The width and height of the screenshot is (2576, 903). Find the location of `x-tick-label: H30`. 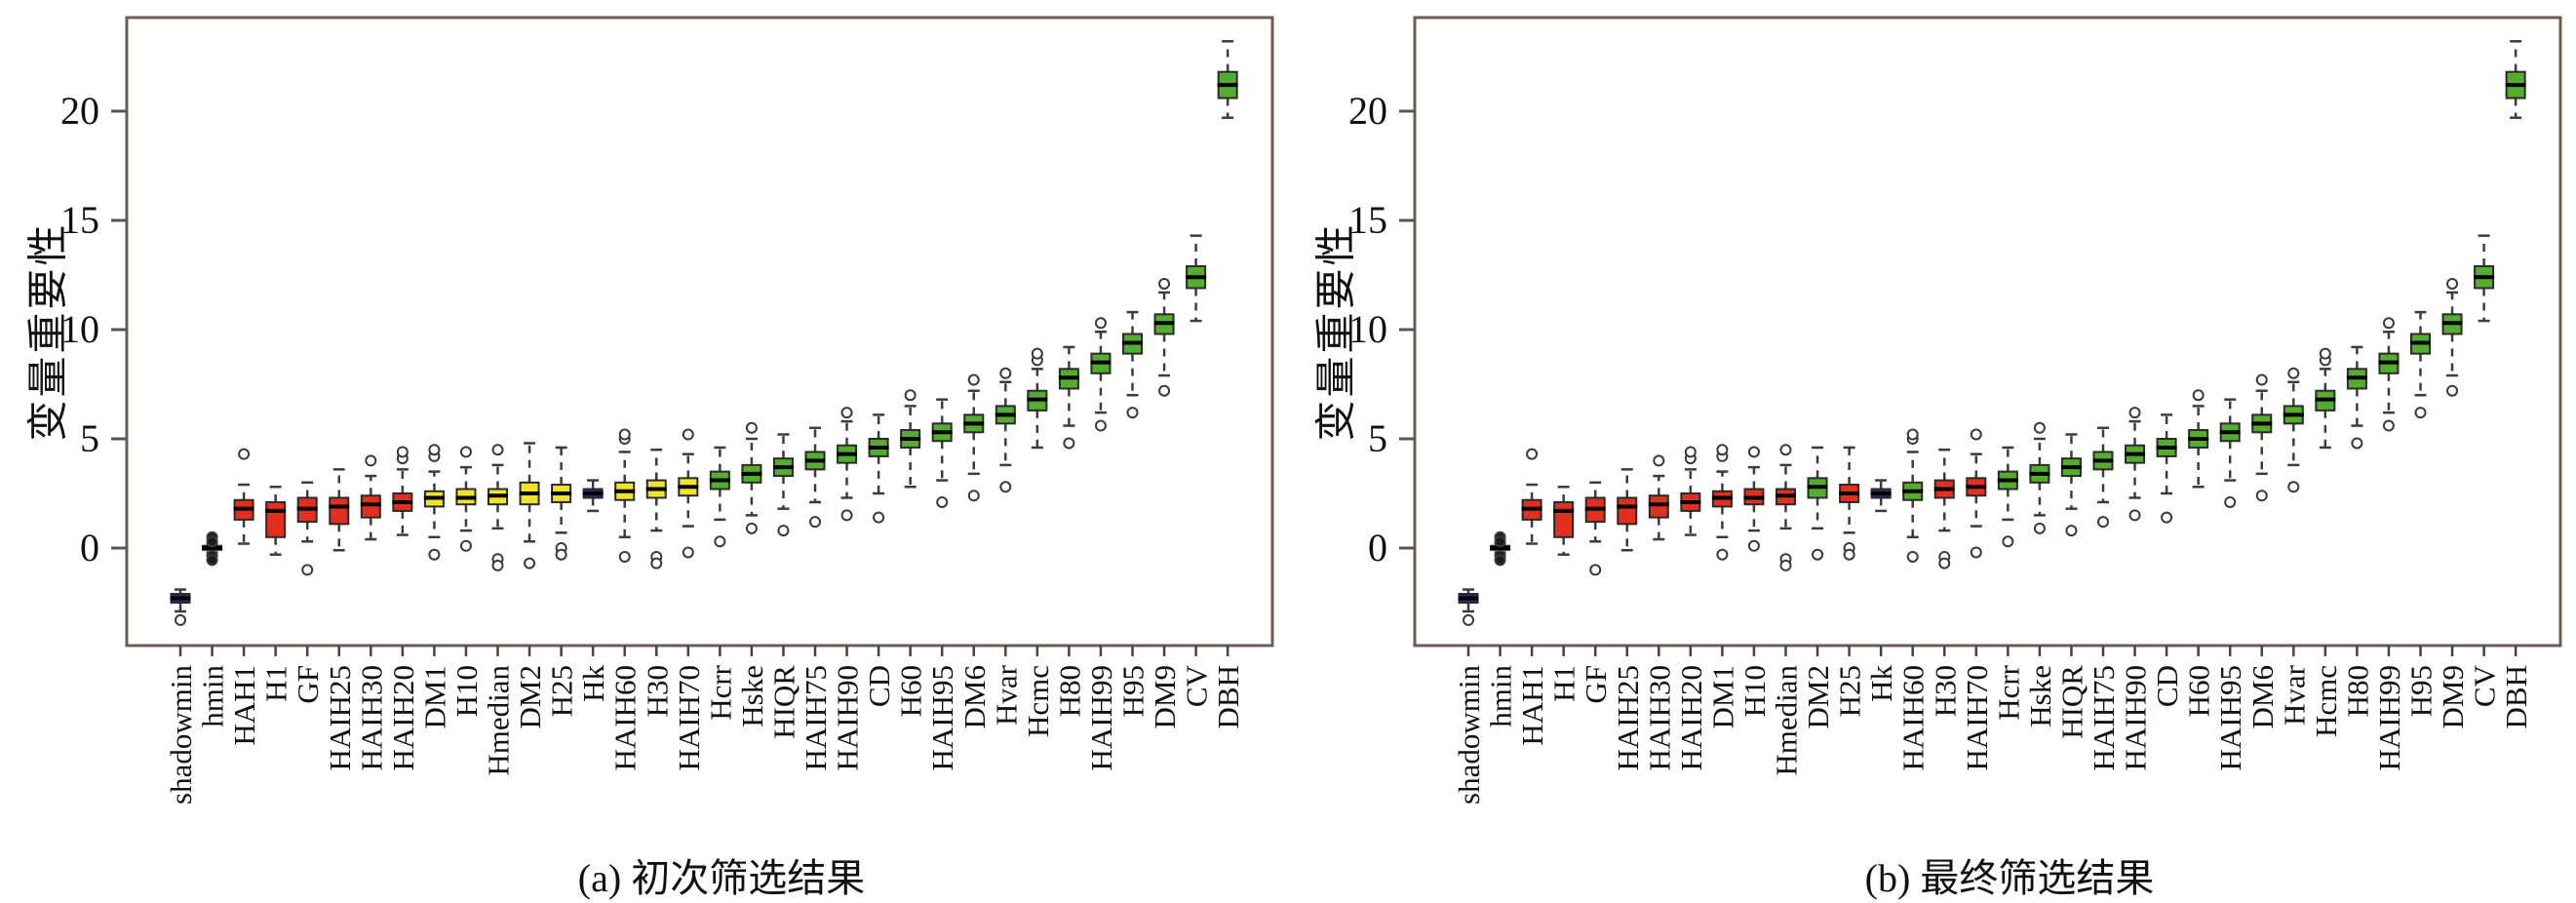

x-tick-label: H30 is located at coordinates (1945, 691).